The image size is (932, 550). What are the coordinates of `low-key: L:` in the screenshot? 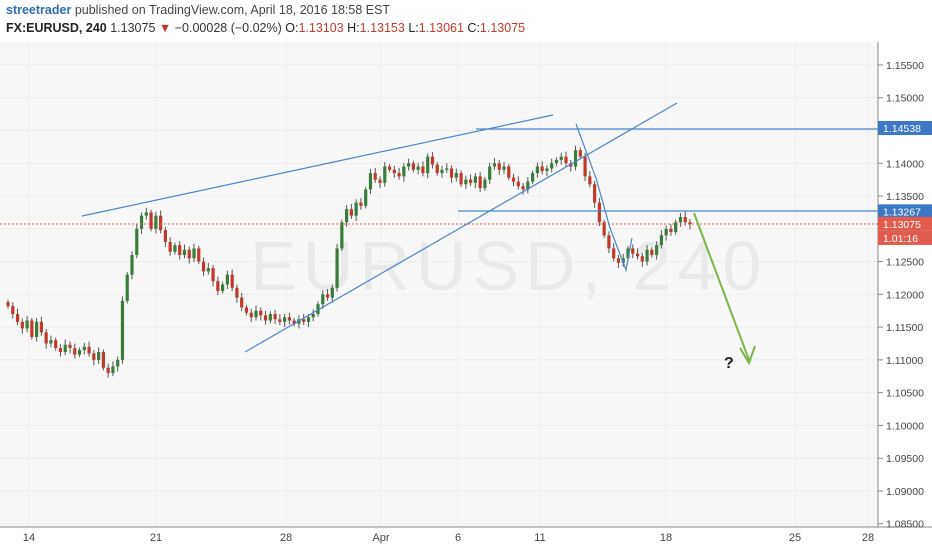 It's located at (413, 28).